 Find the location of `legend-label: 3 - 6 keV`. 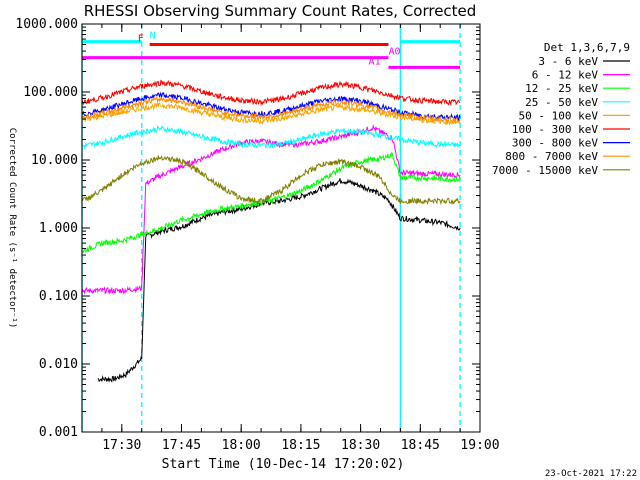

legend-label: 3 - 6 keV is located at coordinates (568, 61).